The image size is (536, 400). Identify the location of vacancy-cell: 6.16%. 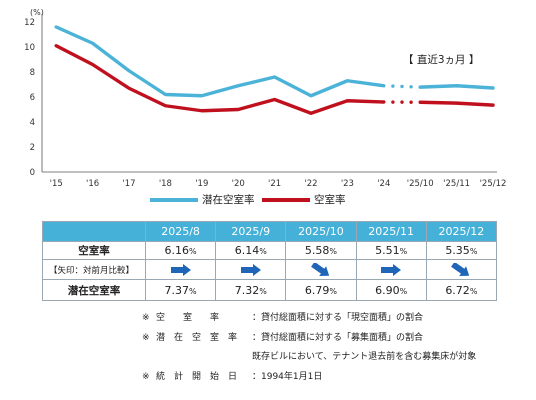
(180, 250).